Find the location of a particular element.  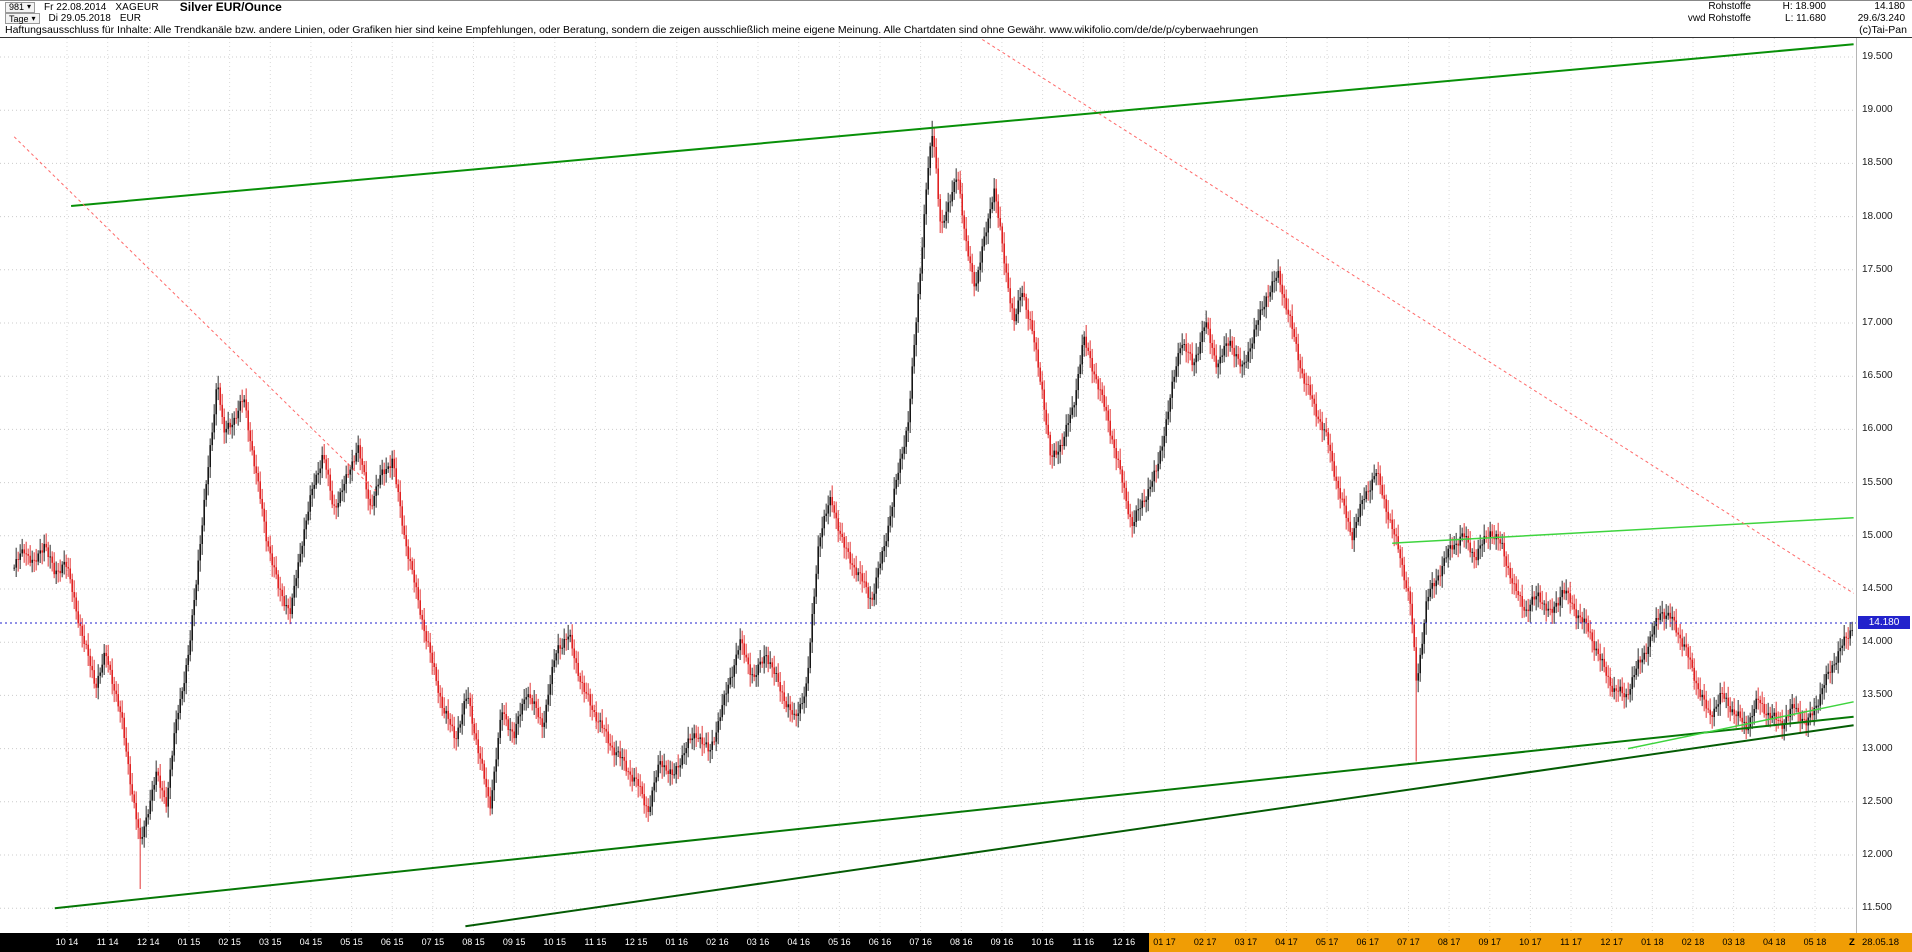

time-axis-highlight is located at coordinates (1530, 942).